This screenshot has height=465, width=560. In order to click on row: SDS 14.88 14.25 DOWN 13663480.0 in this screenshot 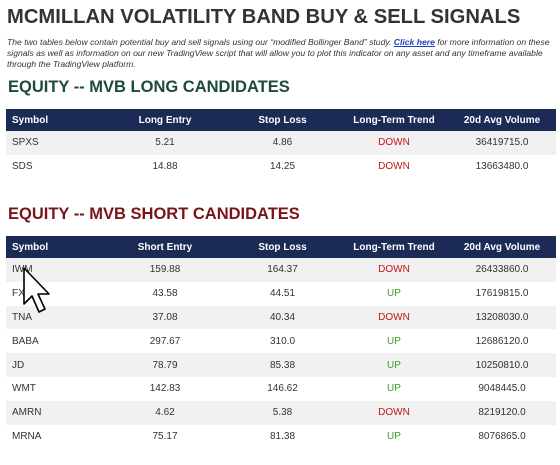, I will do `click(281, 166)`.